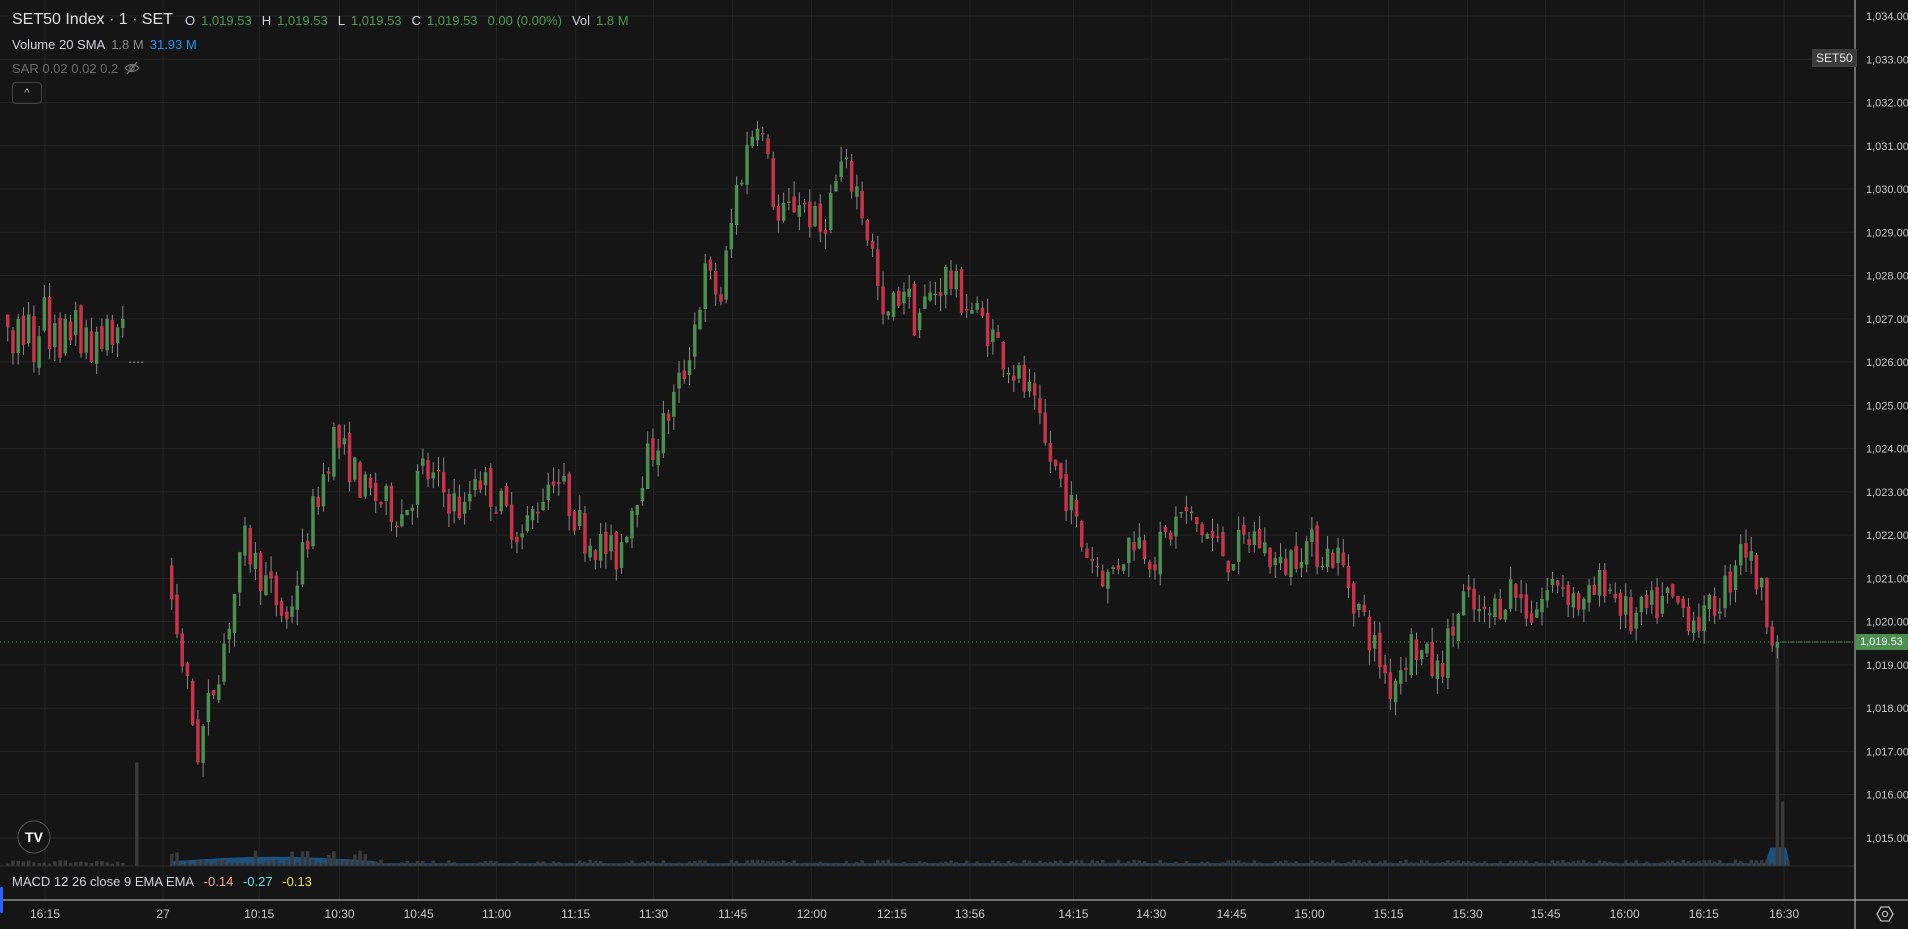 The height and width of the screenshot is (929, 1908). Describe the element at coordinates (452, 20) in the screenshot. I see `close-value: 1,019.53` at that location.